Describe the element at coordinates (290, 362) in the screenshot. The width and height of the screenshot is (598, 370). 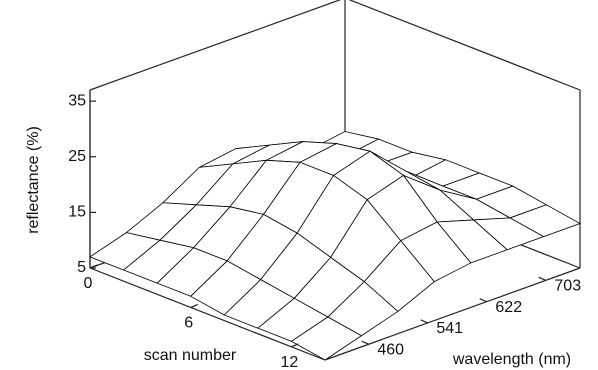
I see `y-tick-label: 12` at that location.